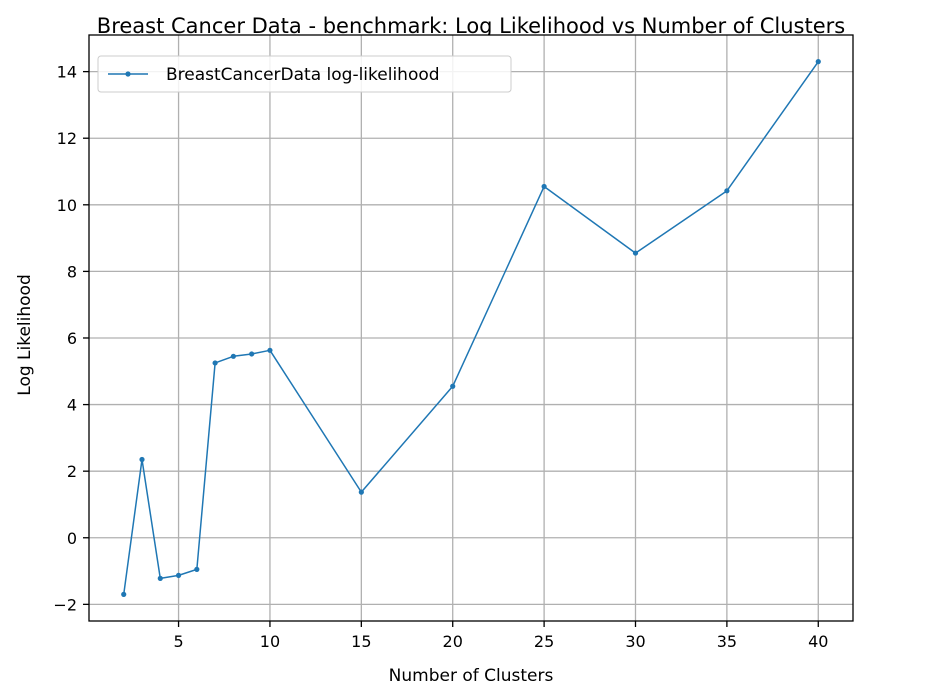  I want to click on y-tick-label: −2, so click(65, 604).